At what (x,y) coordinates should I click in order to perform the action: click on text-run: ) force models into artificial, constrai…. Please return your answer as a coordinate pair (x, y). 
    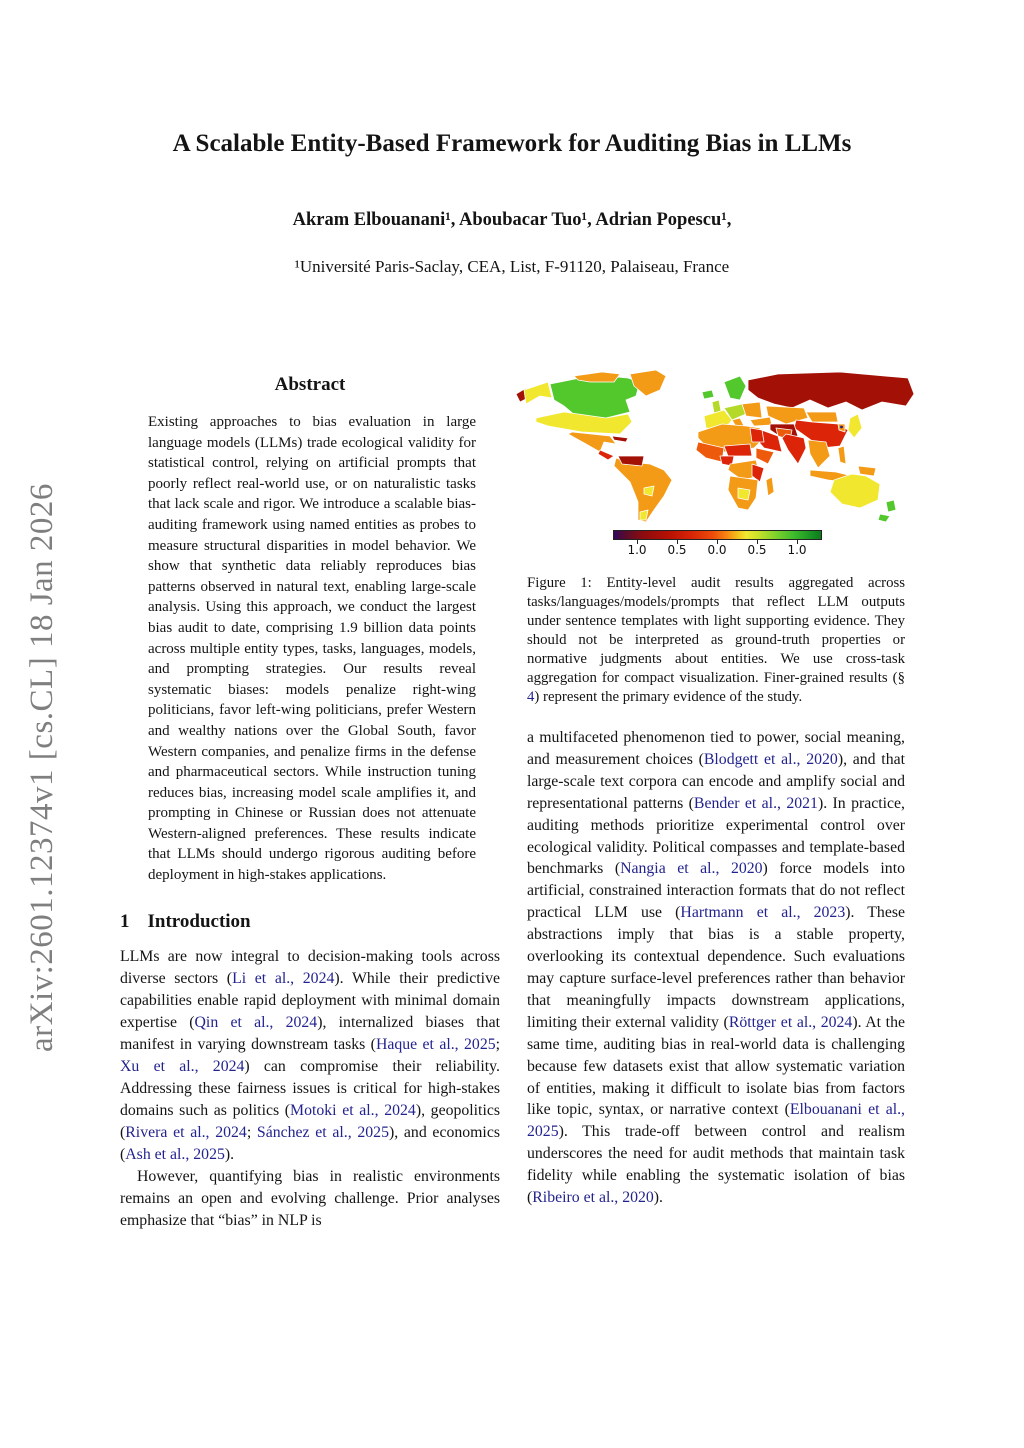
    Looking at the image, I should click on (716, 891).